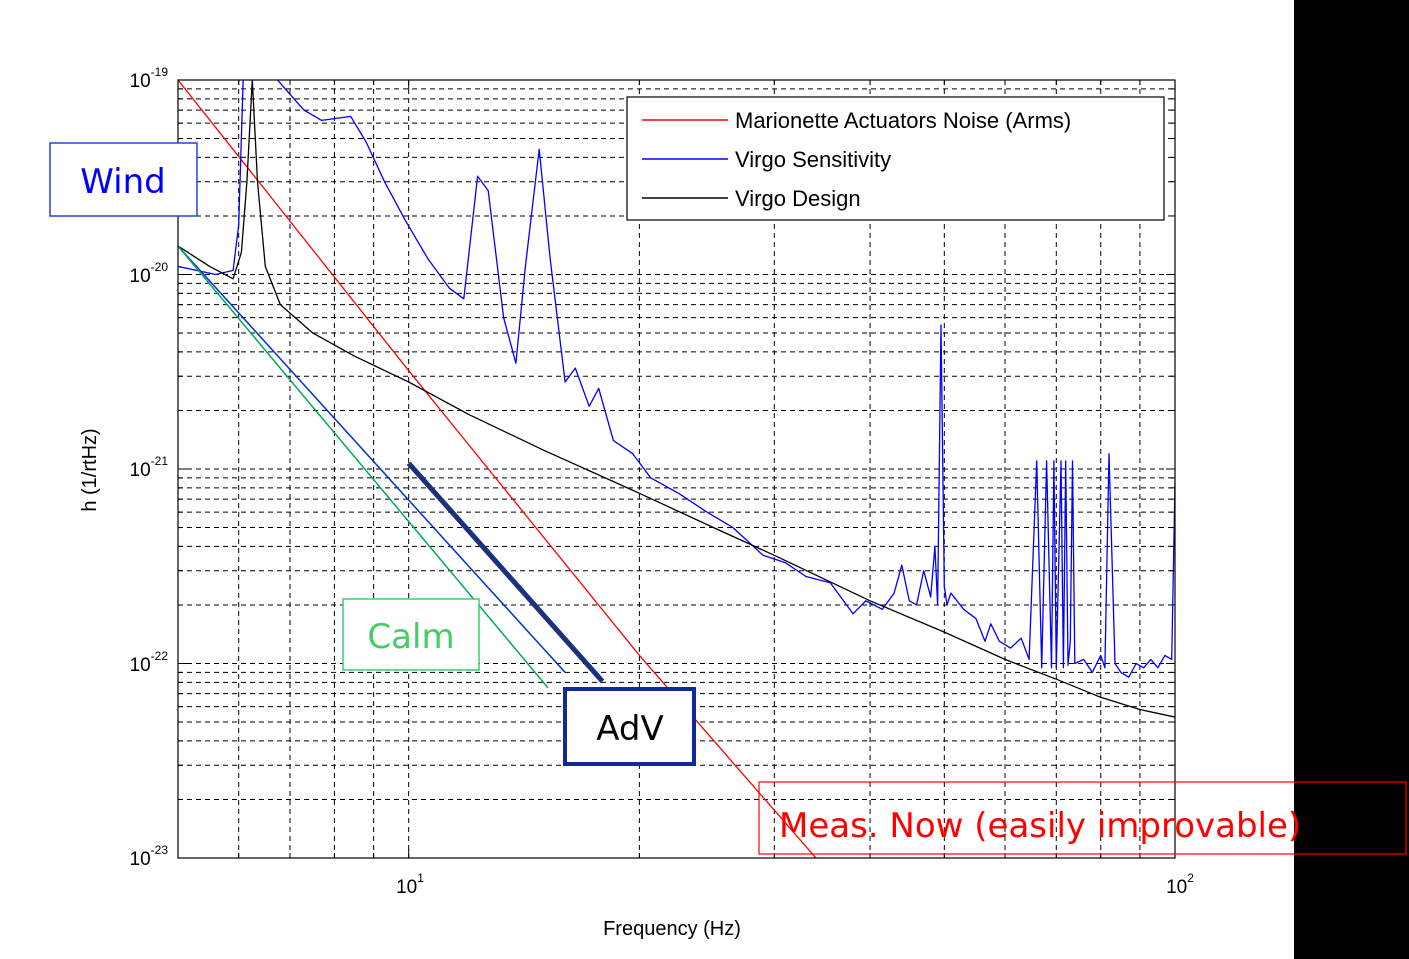  What do you see at coordinates (149, 273) in the screenshot?
I see `y-tick-label-1: 10-20` at bounding box center [149, 273].